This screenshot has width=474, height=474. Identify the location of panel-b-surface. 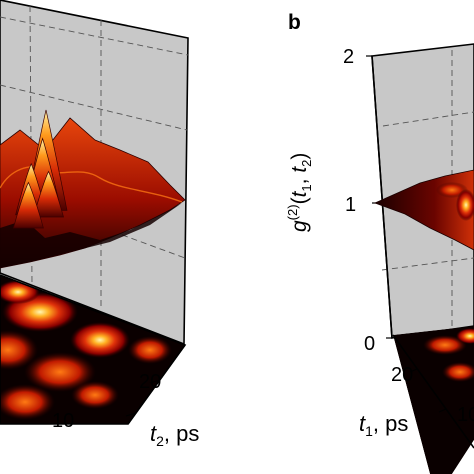
(423, 210).